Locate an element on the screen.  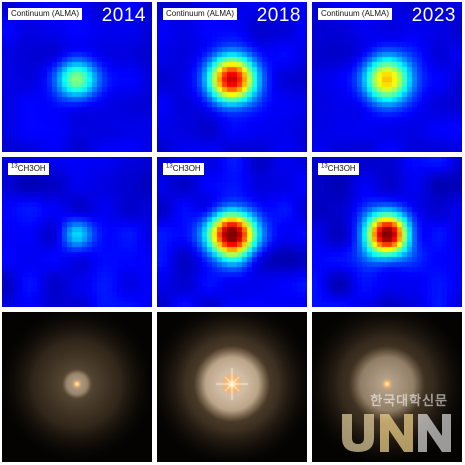
protostar-illustration-2018 is located at coordinates (232, 387).